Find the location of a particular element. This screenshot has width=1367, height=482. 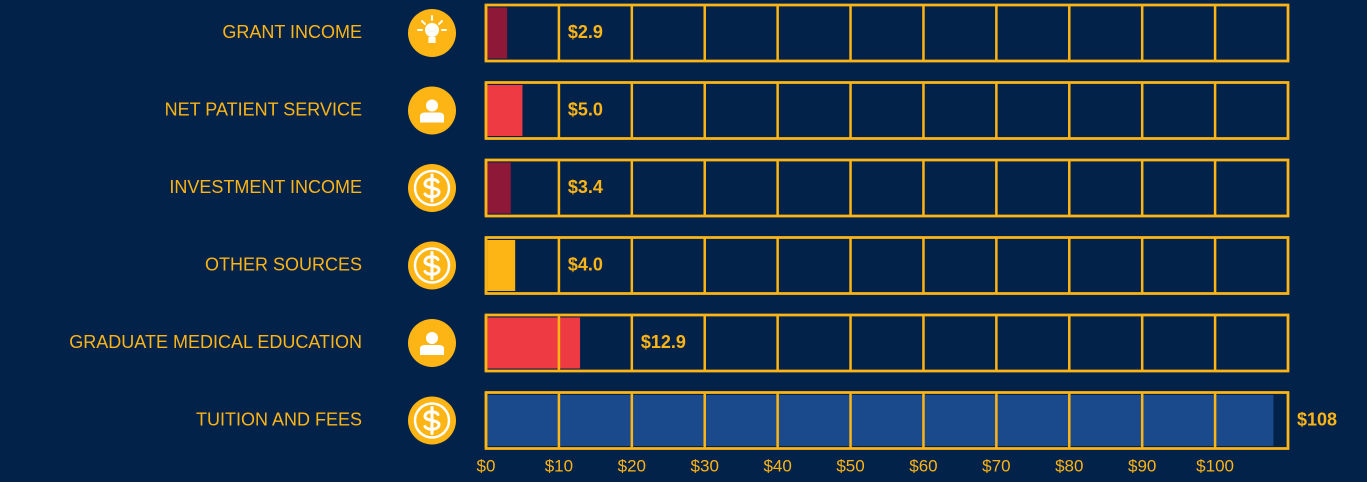

x-tick-label: $30 is located at coordinates (705, 465).